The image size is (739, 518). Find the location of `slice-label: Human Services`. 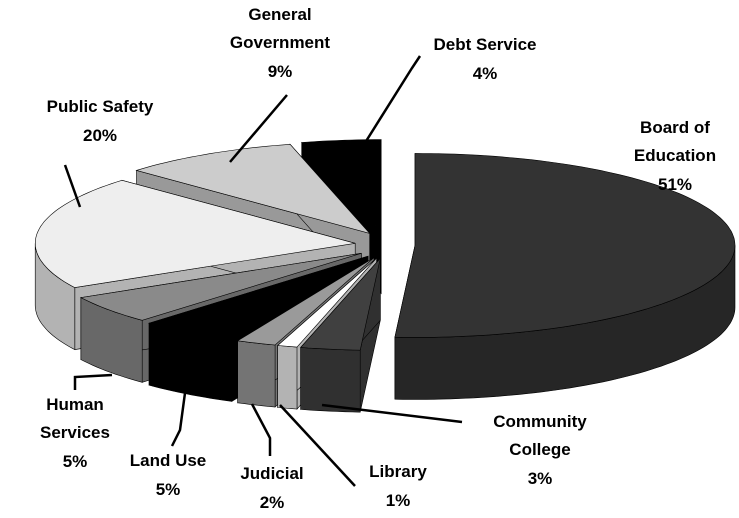

slice-label: Human Services is located at coordinates (75, 418).